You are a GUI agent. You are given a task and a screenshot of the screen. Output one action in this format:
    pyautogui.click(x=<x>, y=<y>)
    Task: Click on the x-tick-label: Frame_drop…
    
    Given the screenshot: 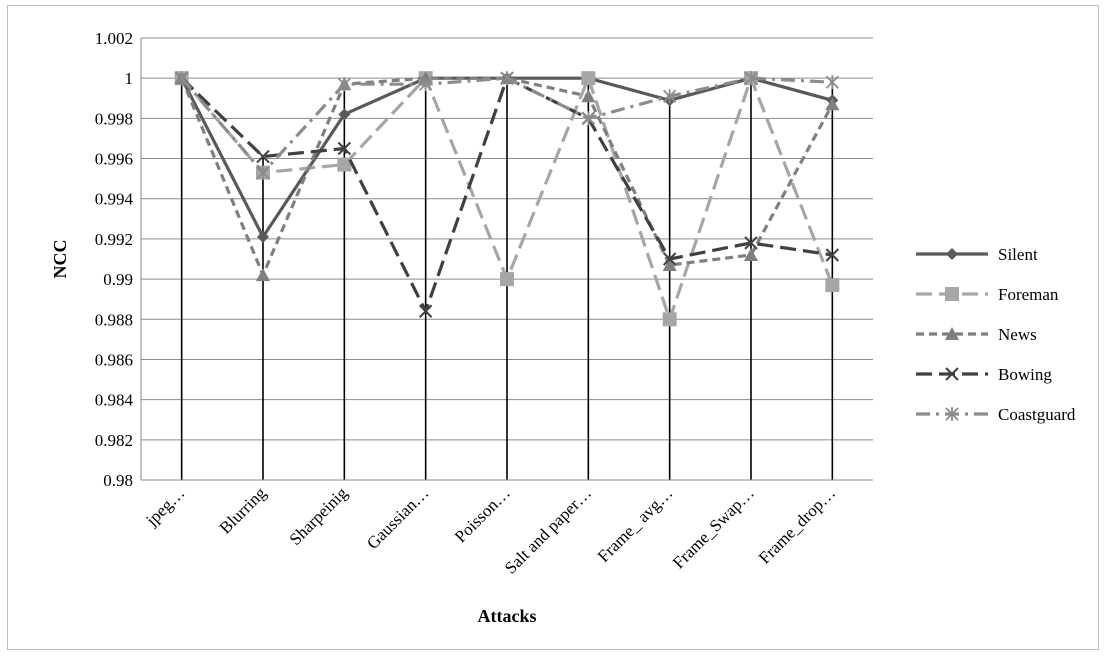 What is the action you would take?
    pyautogui.click(x=797, y=525)
    